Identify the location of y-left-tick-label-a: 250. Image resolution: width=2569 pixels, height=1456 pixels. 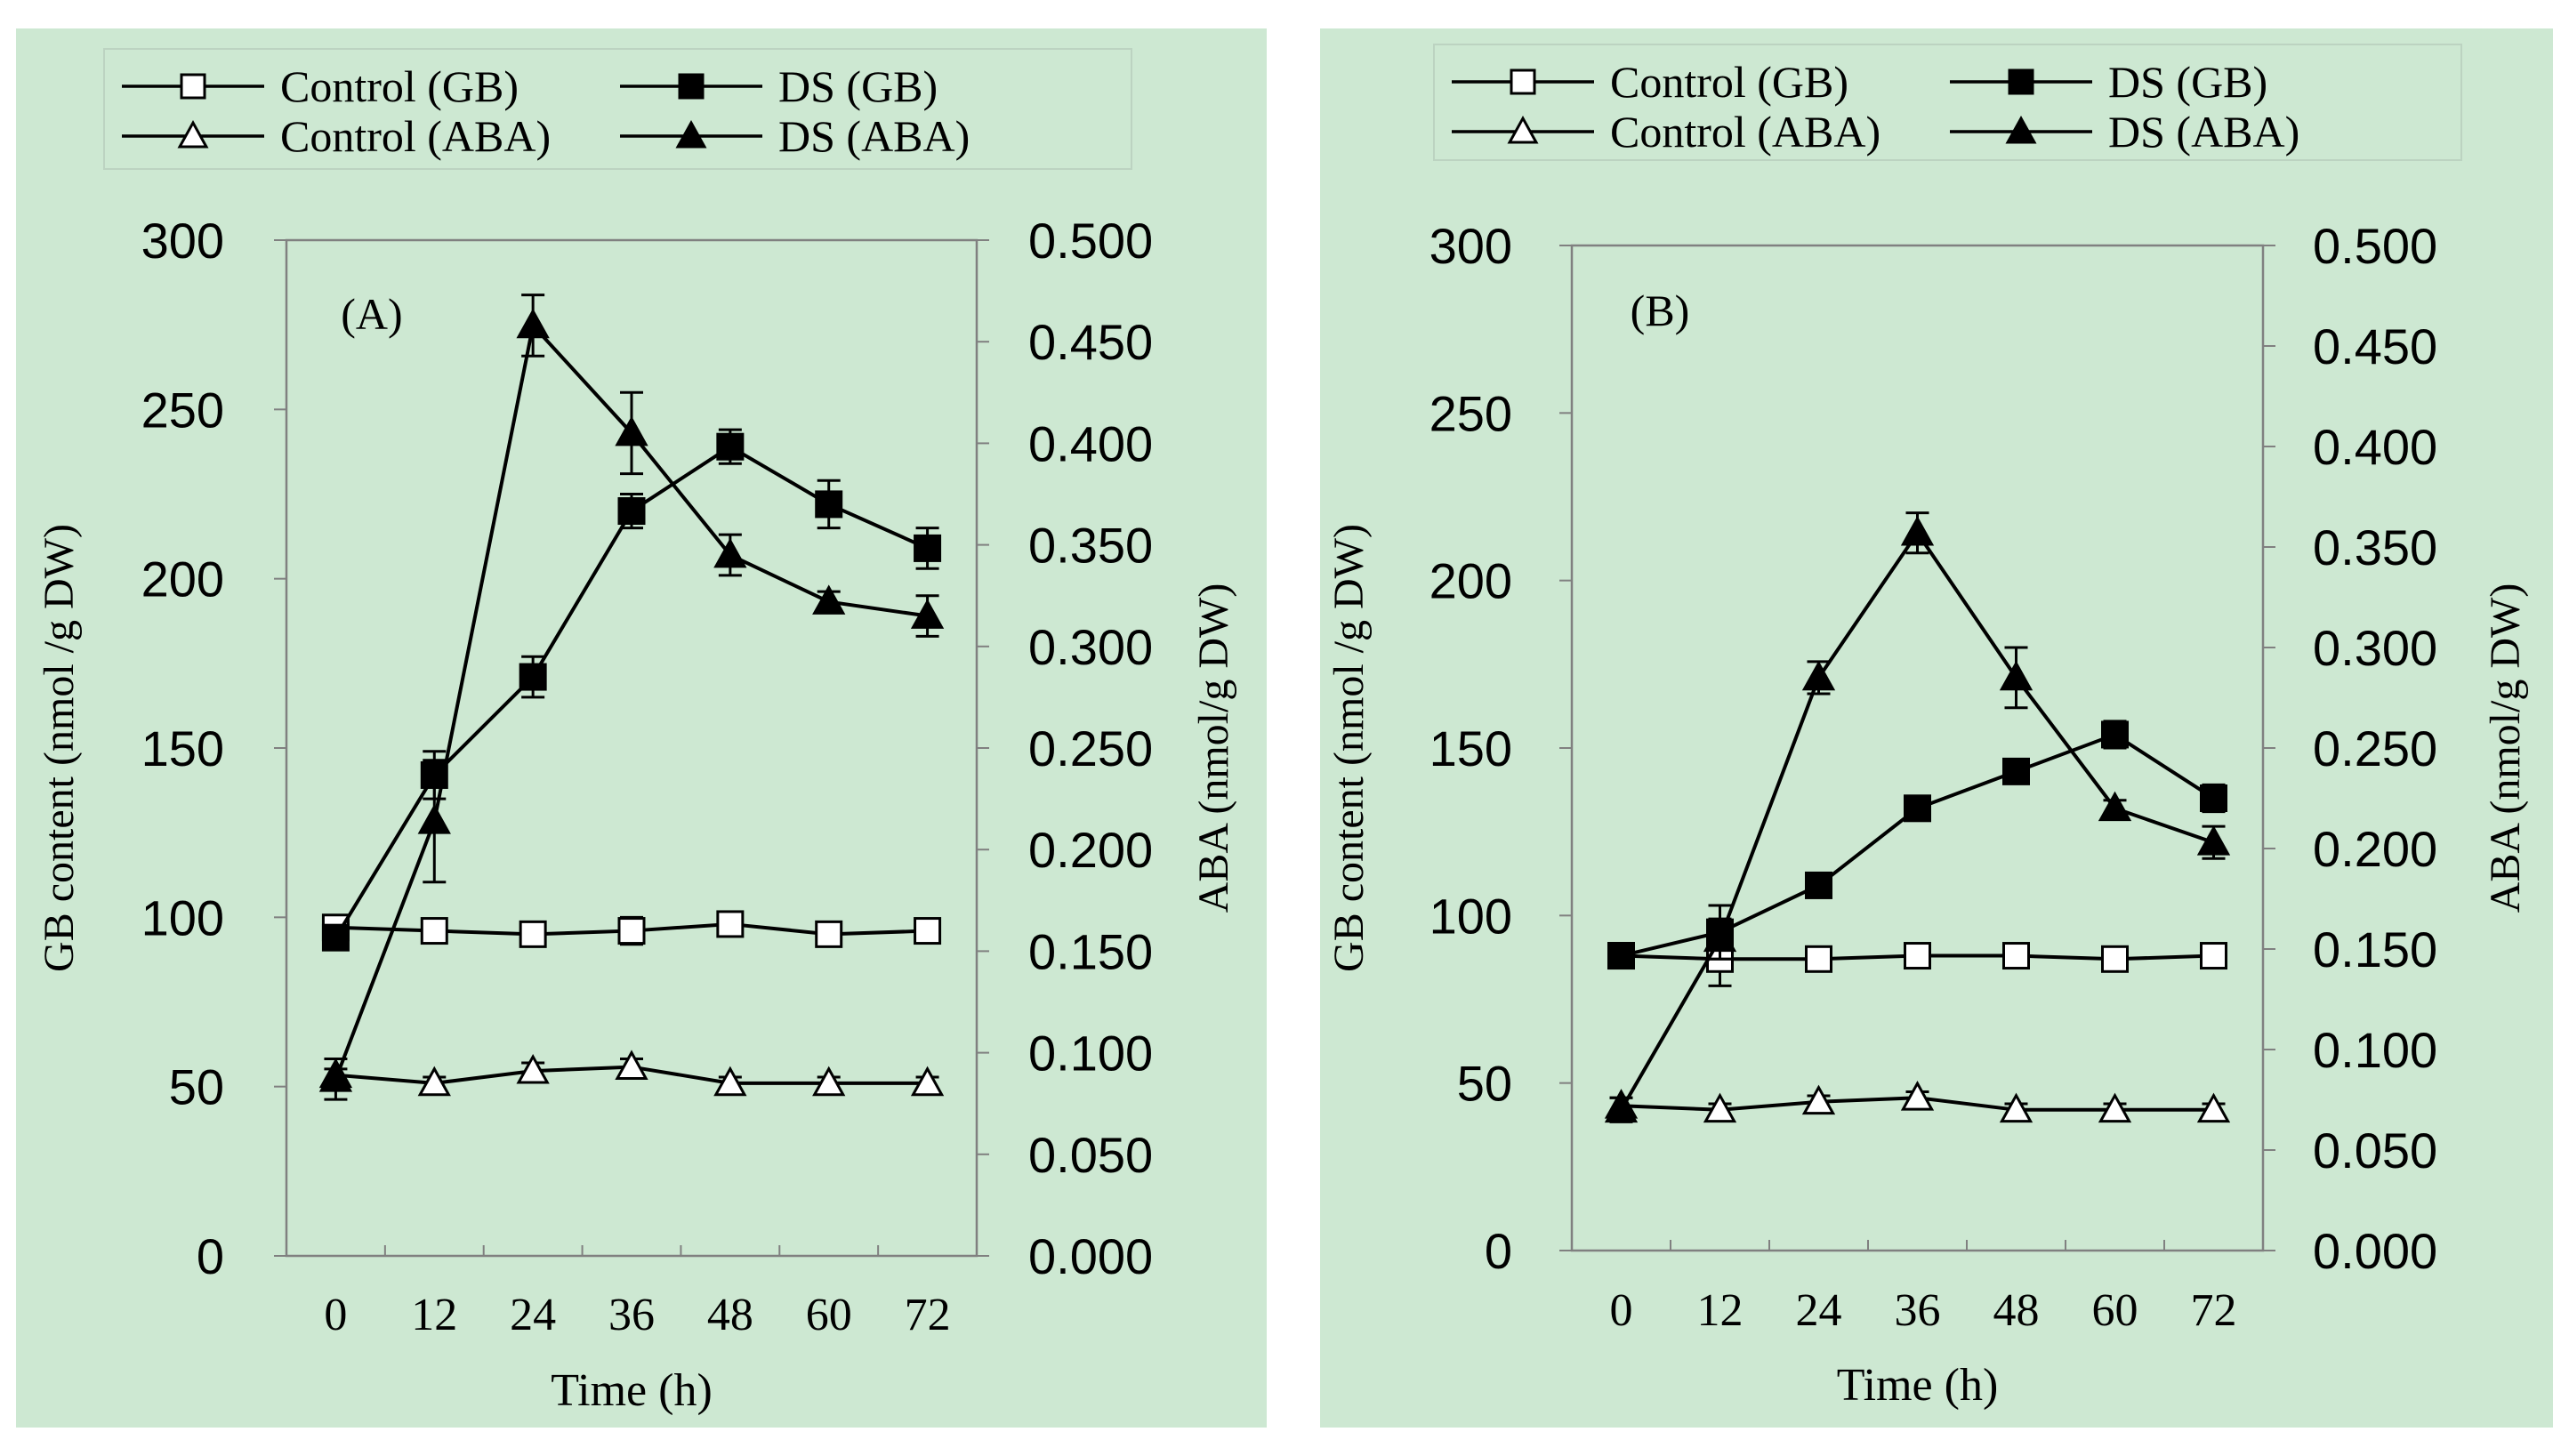
(182, 410).